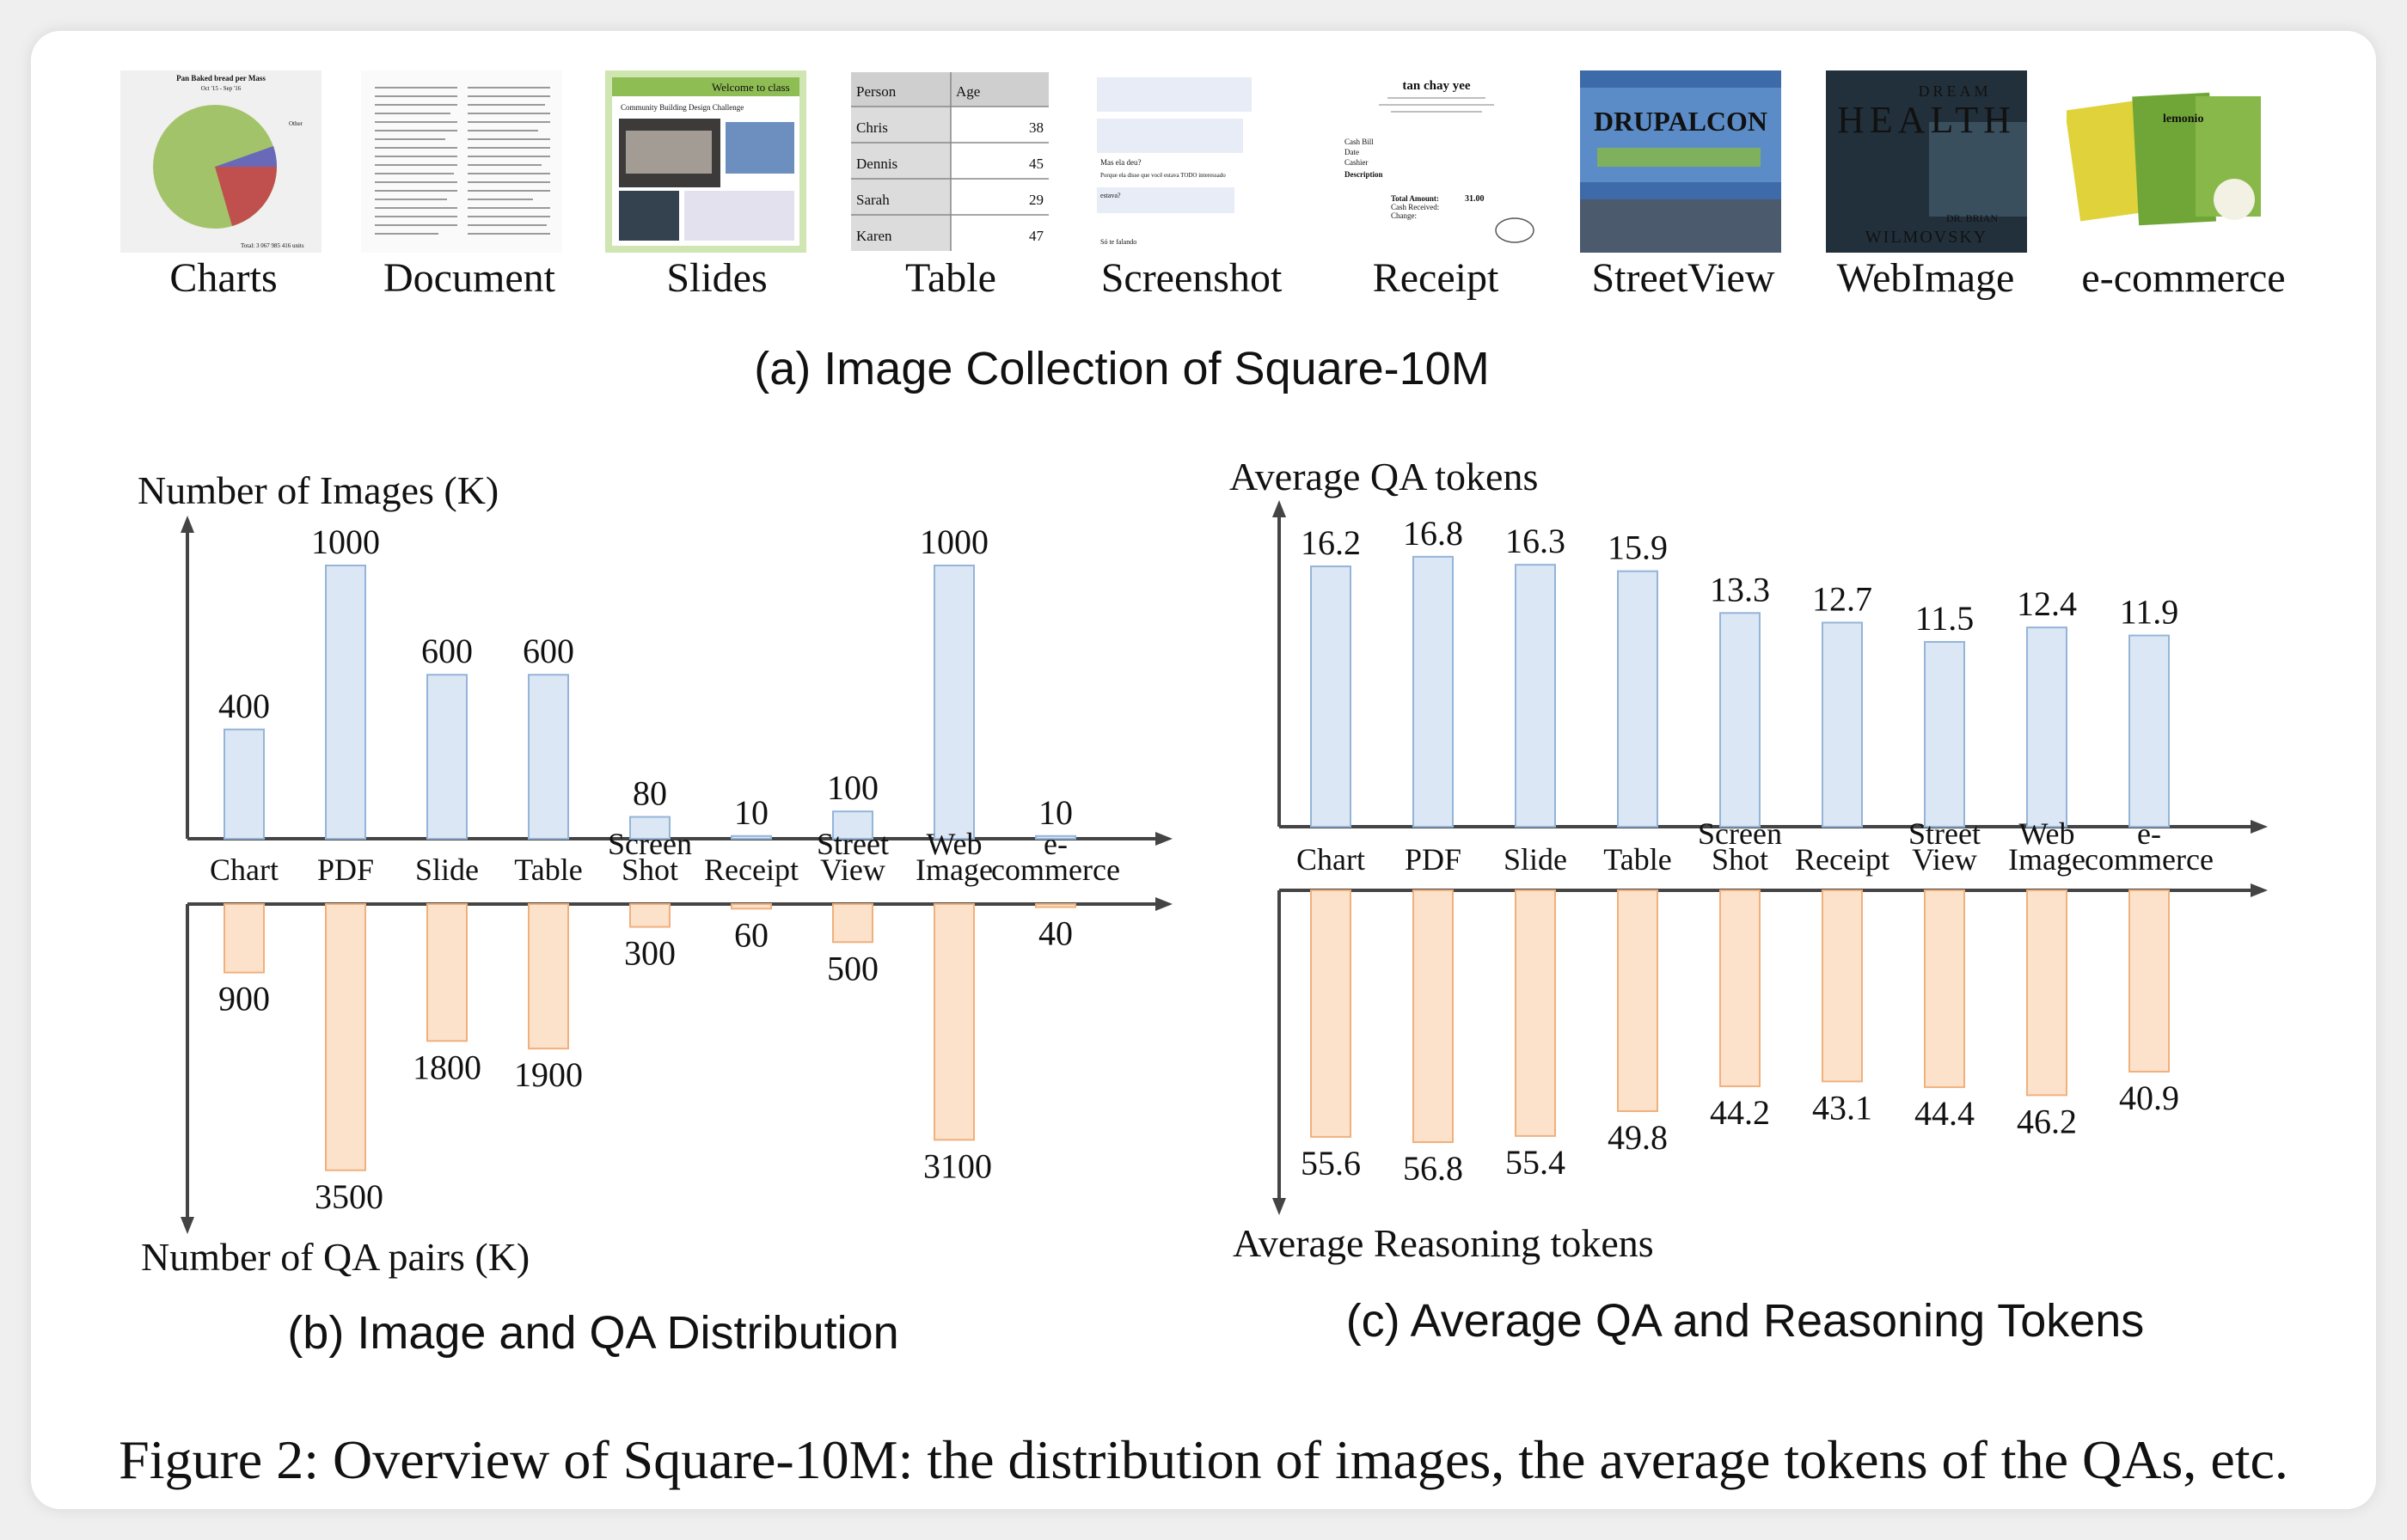  Describe the element at coordinates (1415, 207) in the screenshot. I see `receipt-thumb-line: Cash Received:` at that location.